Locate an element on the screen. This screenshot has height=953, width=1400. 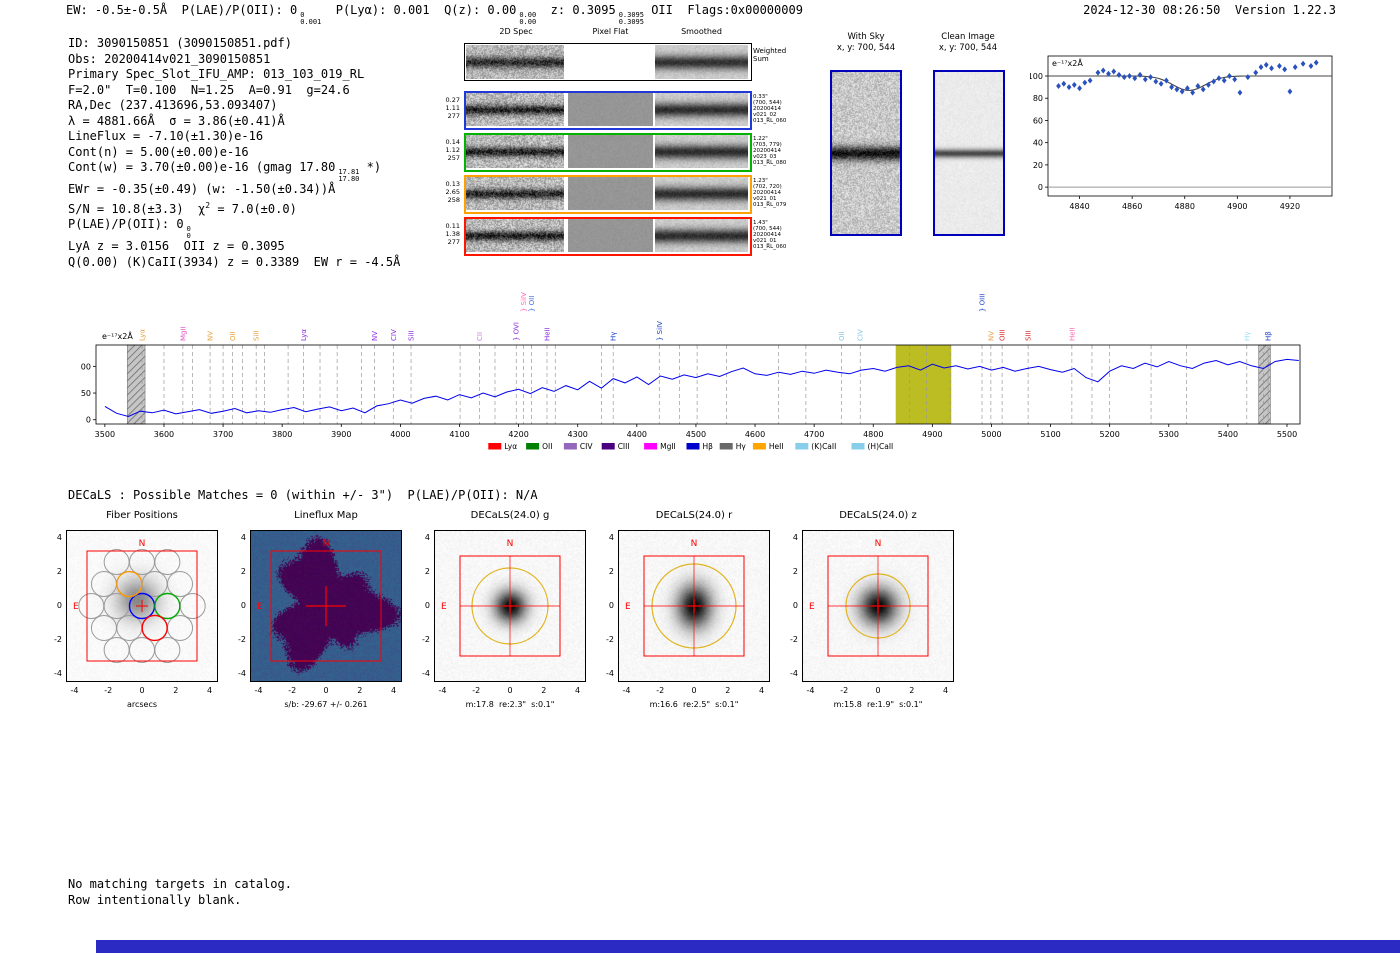
spectrum-x-tick-label: 3800 is located at coordinates (282, 434).